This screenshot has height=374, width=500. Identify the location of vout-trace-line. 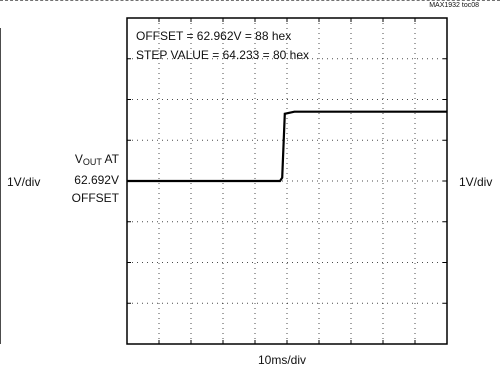
(287, 146).